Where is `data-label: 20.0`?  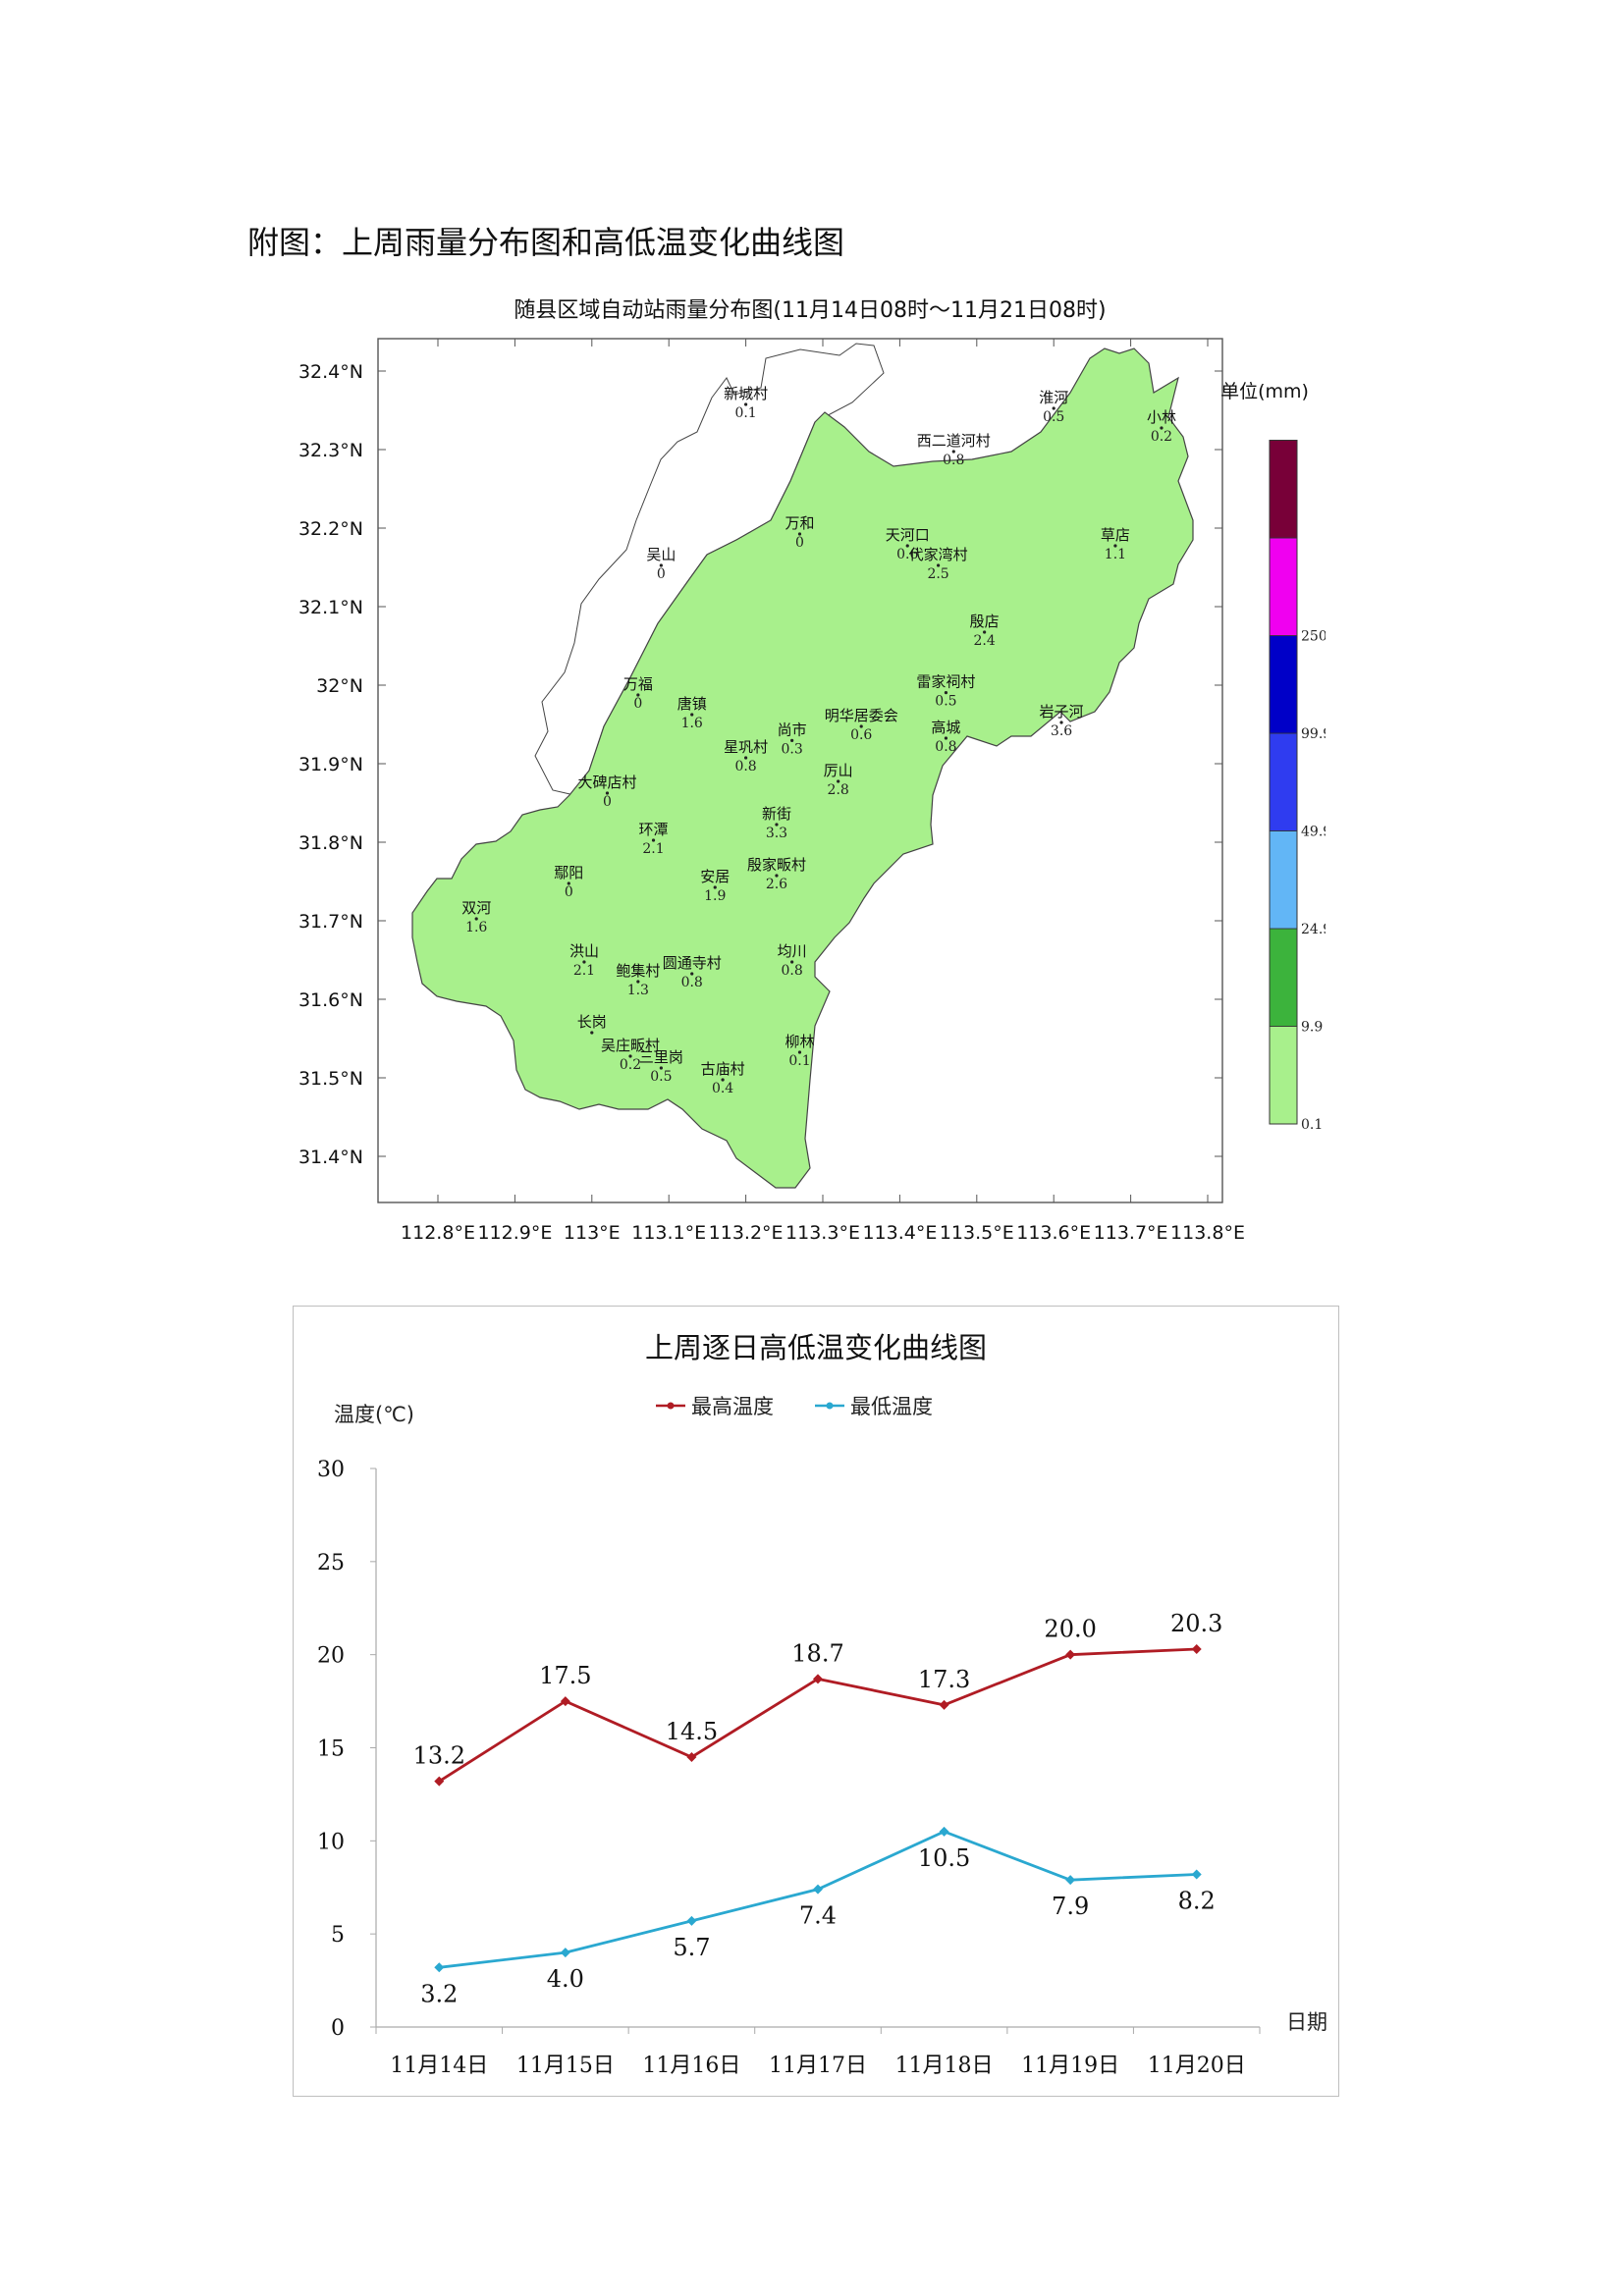 data-label: 20.0 is located at coordinates (1070, 1629).